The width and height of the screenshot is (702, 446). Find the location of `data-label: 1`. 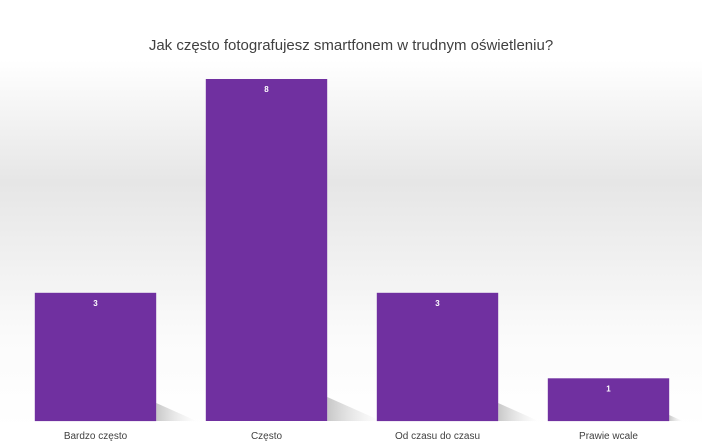

data-label: 1 is located at coordinates (608, 388).